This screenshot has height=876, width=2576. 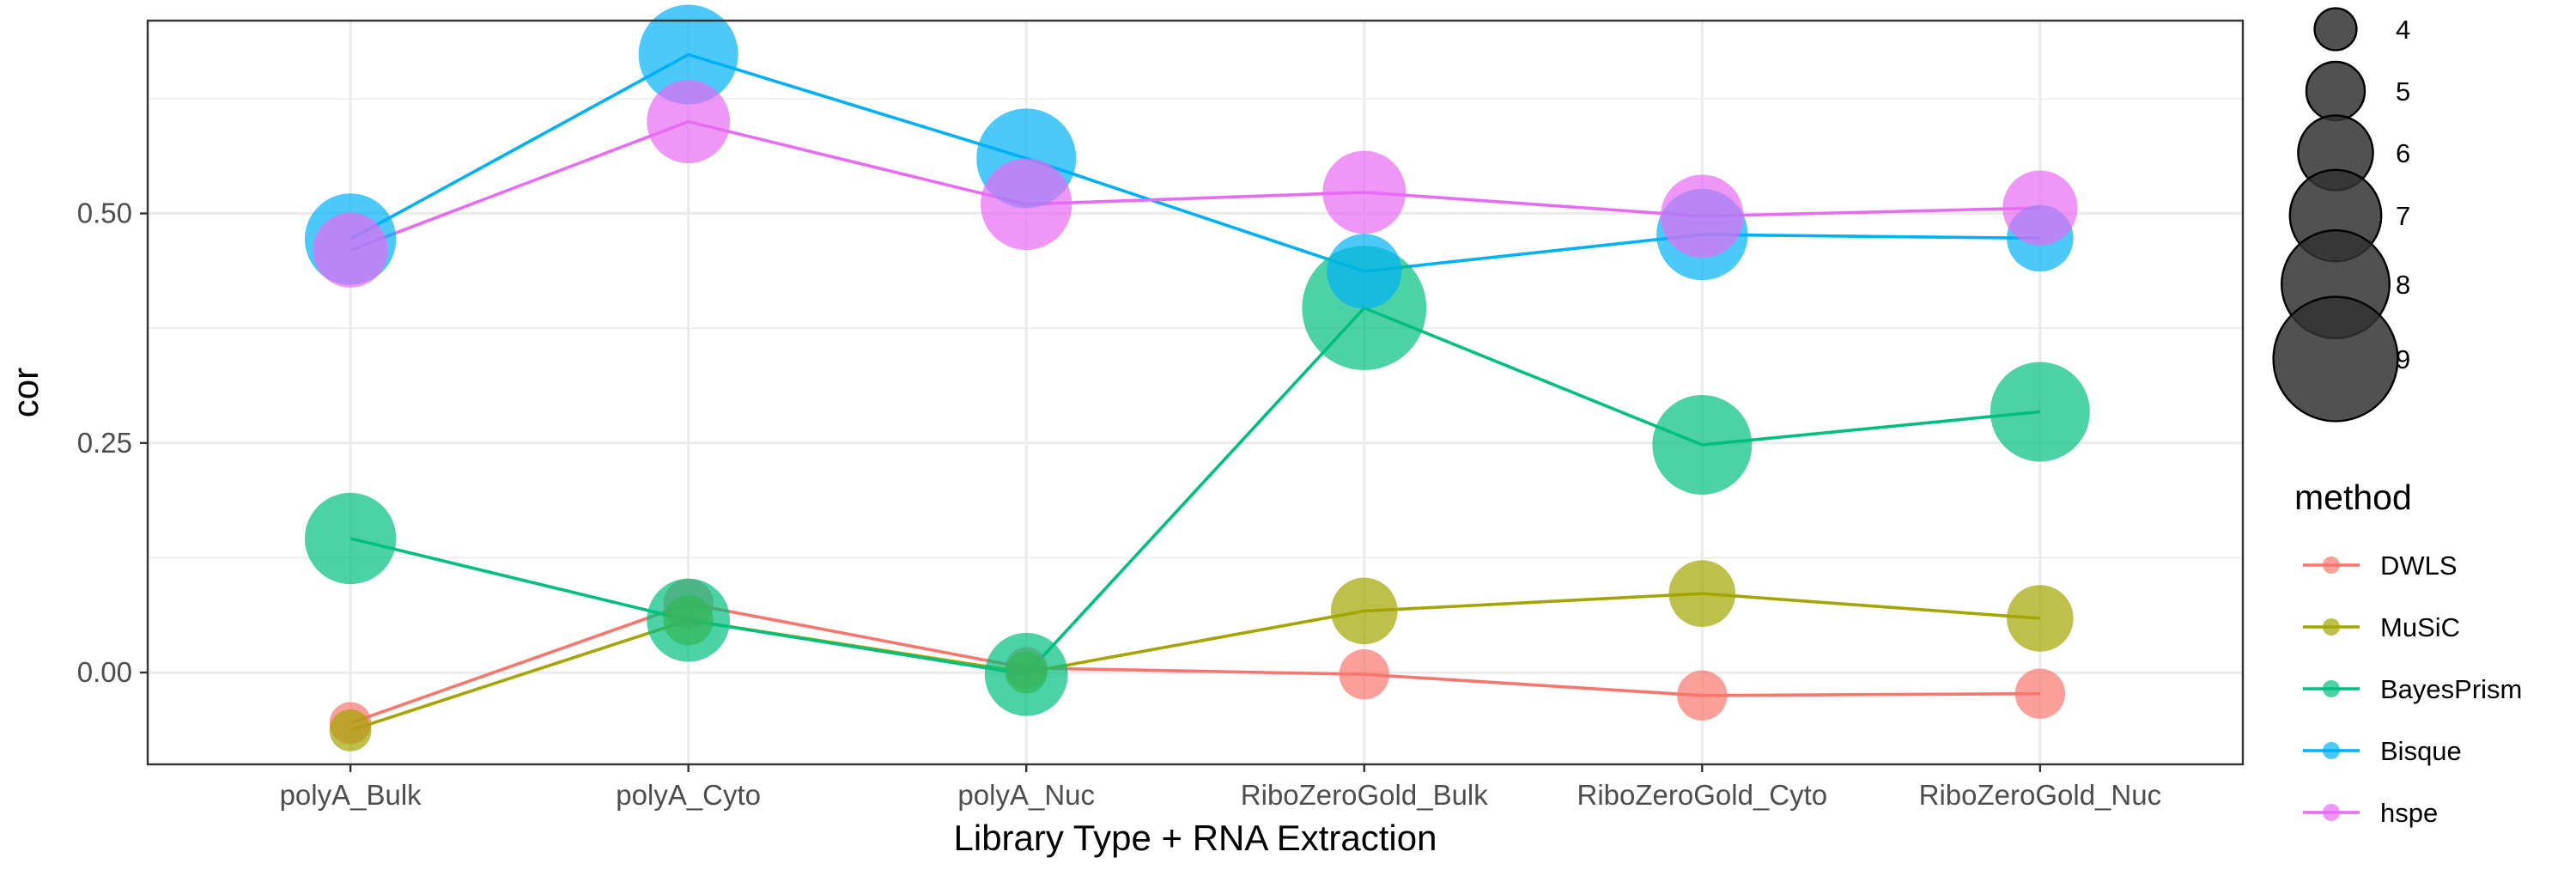 I want to click on legend-title: method, so click(x=2353, y=497).